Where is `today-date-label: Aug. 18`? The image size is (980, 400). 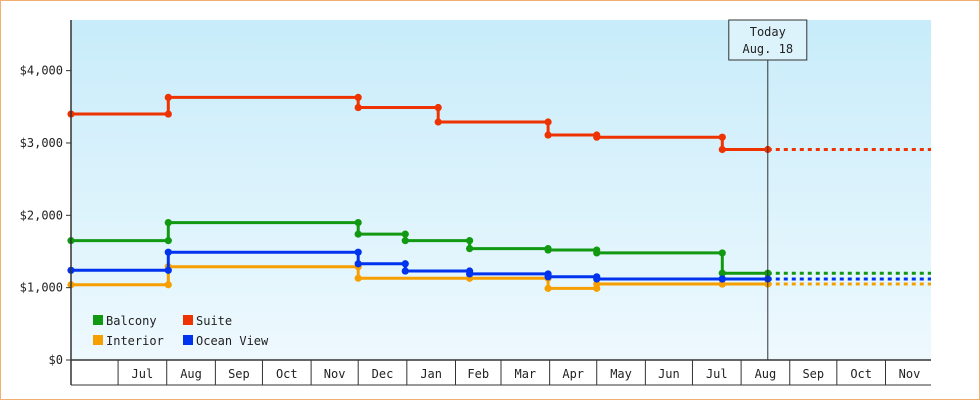 today-date-label: Aug. 18 is located at coordinates (767, 49).